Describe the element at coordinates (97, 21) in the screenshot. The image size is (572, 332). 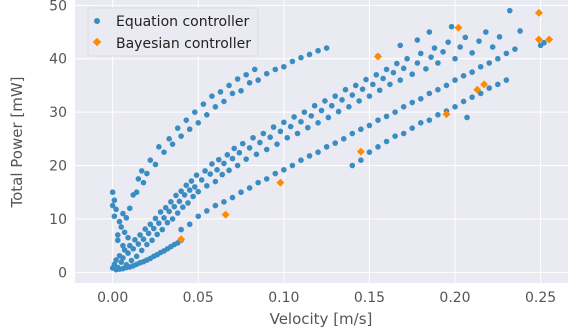
I see `legend-marker-equation` at that location.